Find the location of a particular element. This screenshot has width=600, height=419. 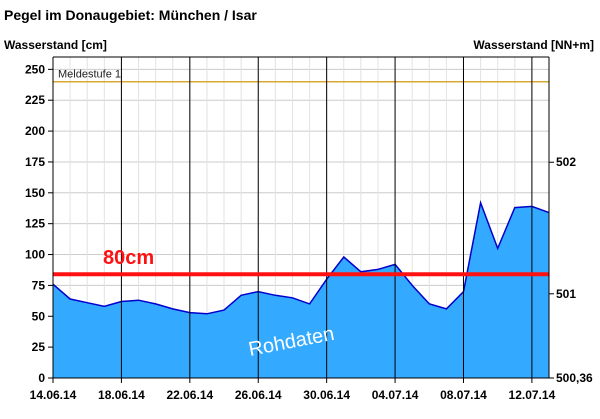

y-tick-label: 225 is located at coordinates (35, 100).